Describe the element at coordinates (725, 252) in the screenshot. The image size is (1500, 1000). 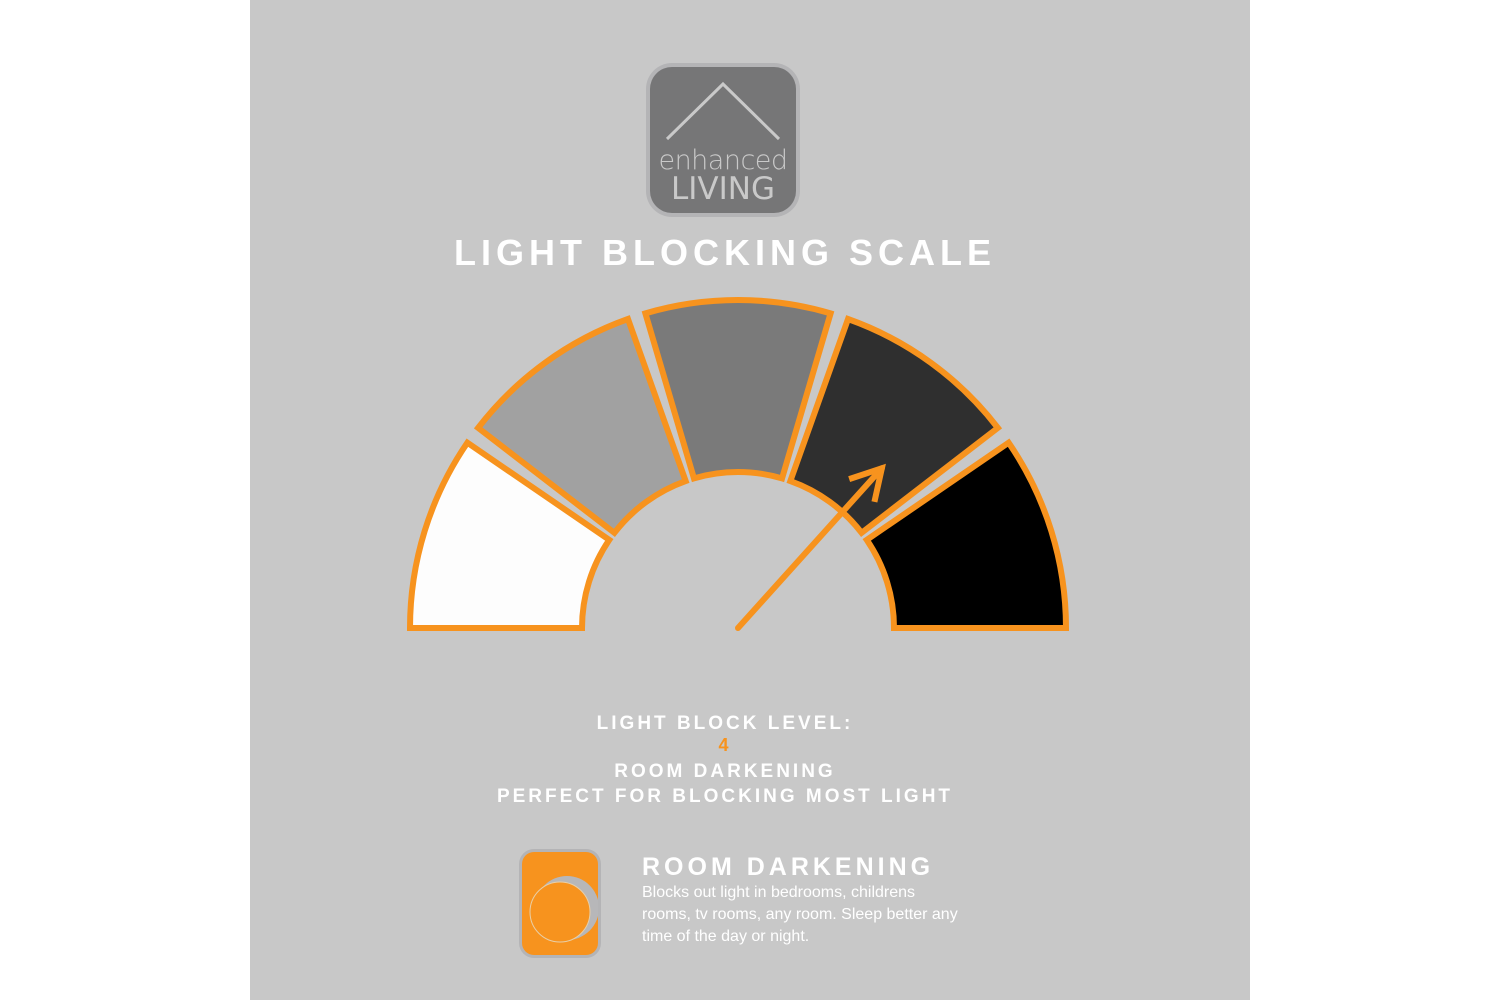
I see `page-title: LIGHT BLOCKING SCALE` at that location.